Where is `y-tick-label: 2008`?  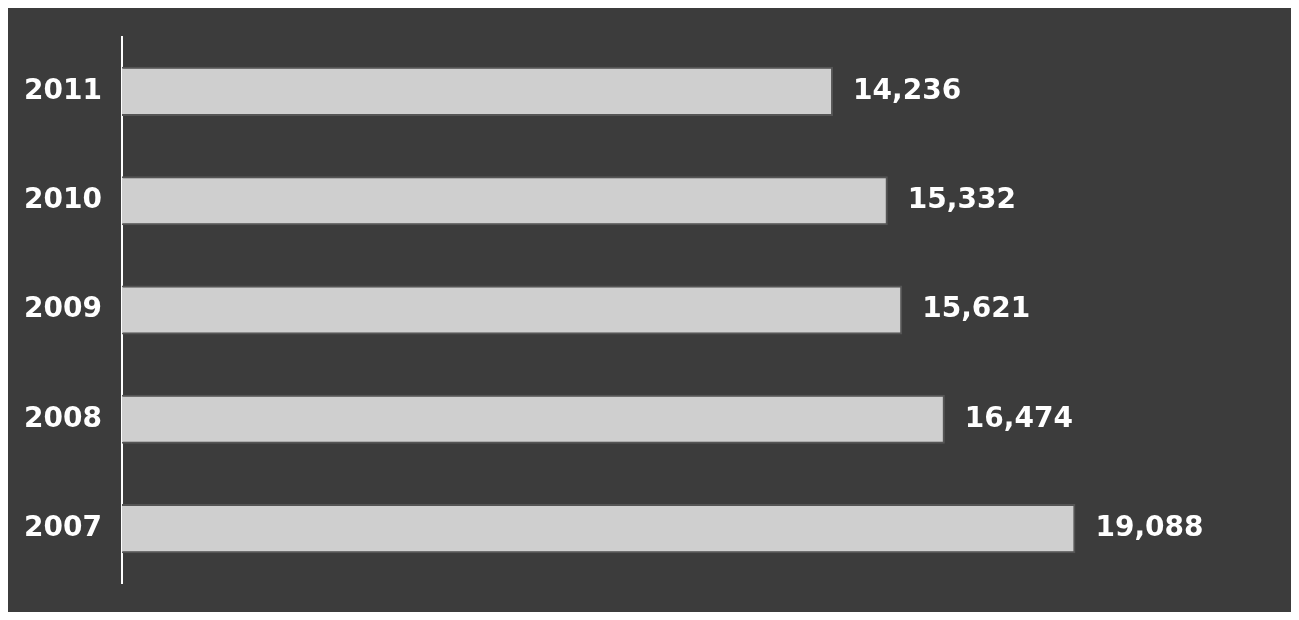 y-tick-label: 2008 is located at coordinates (62, 417).